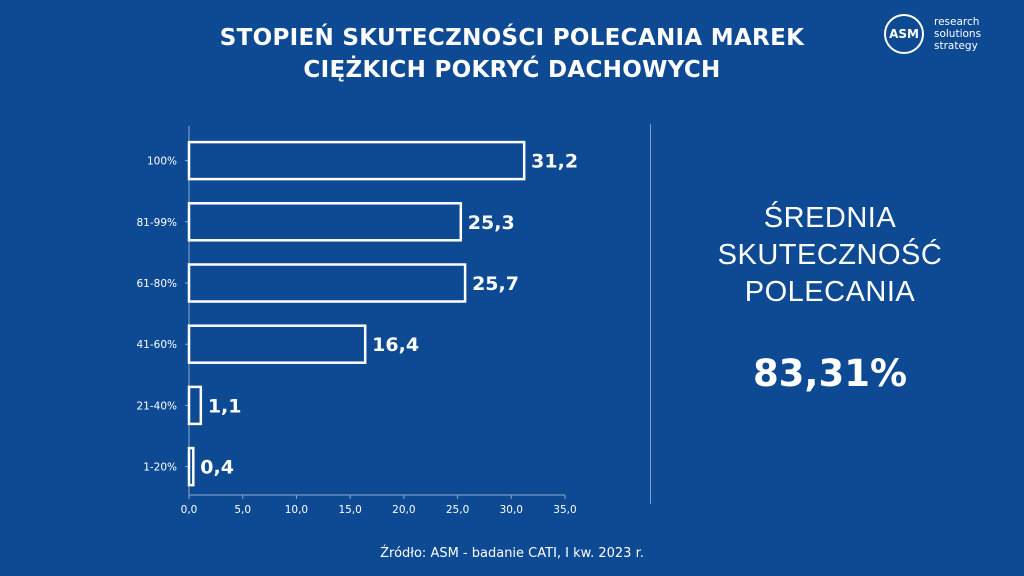  What do you see at coordinates (217, 468) in the screenshot?
I see `data-label: 0,4` at bounding box center [217, 468].